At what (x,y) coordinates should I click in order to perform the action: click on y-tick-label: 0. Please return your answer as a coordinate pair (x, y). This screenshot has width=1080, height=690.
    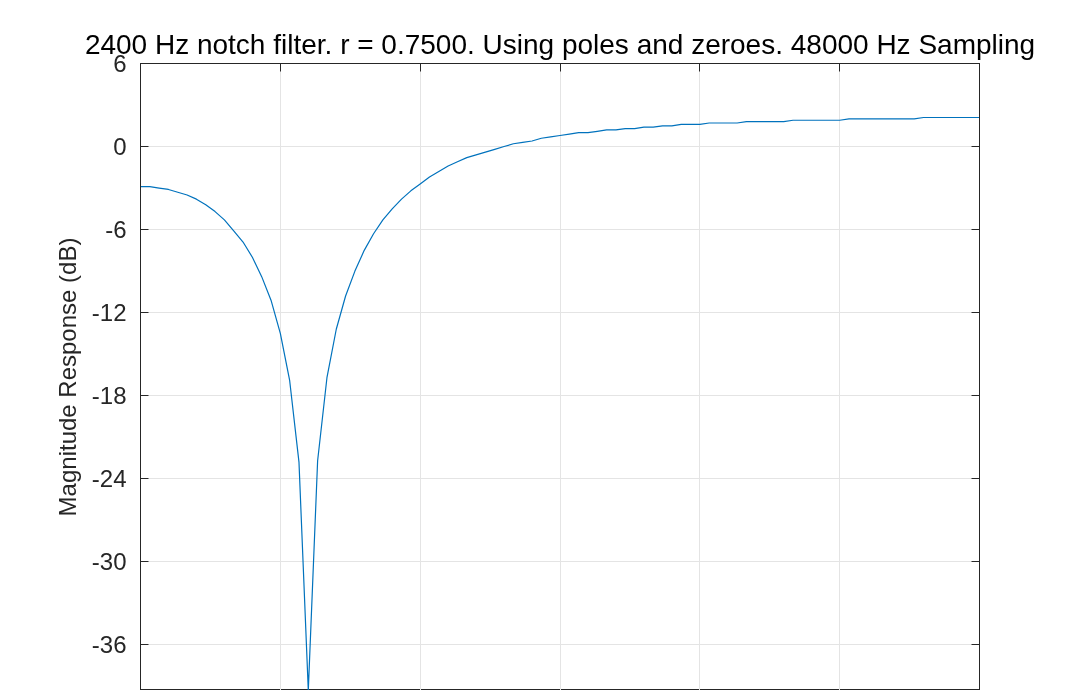
    Looking at the image, I should click on (120, 147).